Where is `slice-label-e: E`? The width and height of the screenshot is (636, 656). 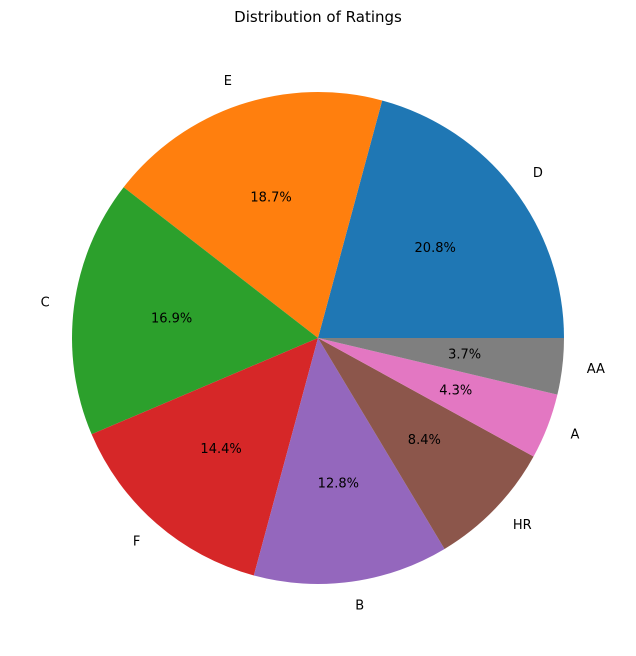
slice-label-e: E is located at coordinates (228, 81).